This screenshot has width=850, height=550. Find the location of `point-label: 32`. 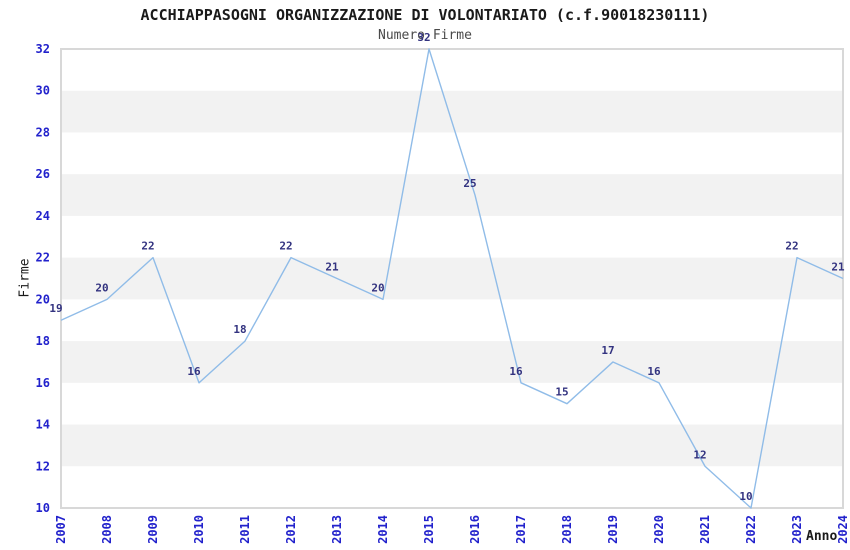

point-label: 32 is located at coordinates (423, 37).